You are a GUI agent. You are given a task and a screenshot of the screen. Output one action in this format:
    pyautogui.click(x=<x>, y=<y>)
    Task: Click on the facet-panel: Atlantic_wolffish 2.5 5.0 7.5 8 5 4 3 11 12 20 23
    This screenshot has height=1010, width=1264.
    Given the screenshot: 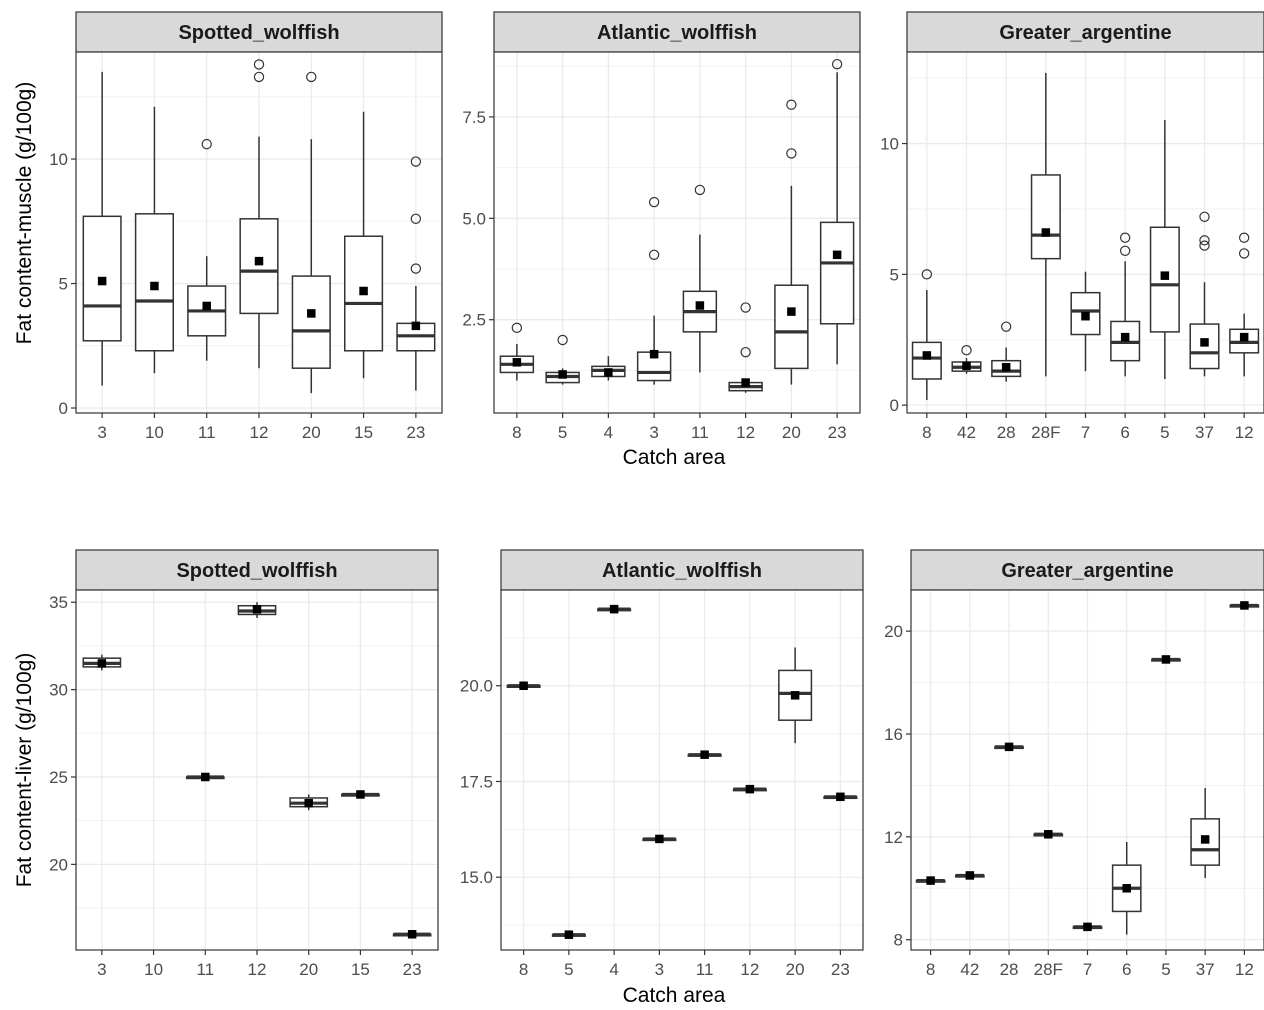 What is the action you would take?
    pyautogui.click(x=661, y=226)
    